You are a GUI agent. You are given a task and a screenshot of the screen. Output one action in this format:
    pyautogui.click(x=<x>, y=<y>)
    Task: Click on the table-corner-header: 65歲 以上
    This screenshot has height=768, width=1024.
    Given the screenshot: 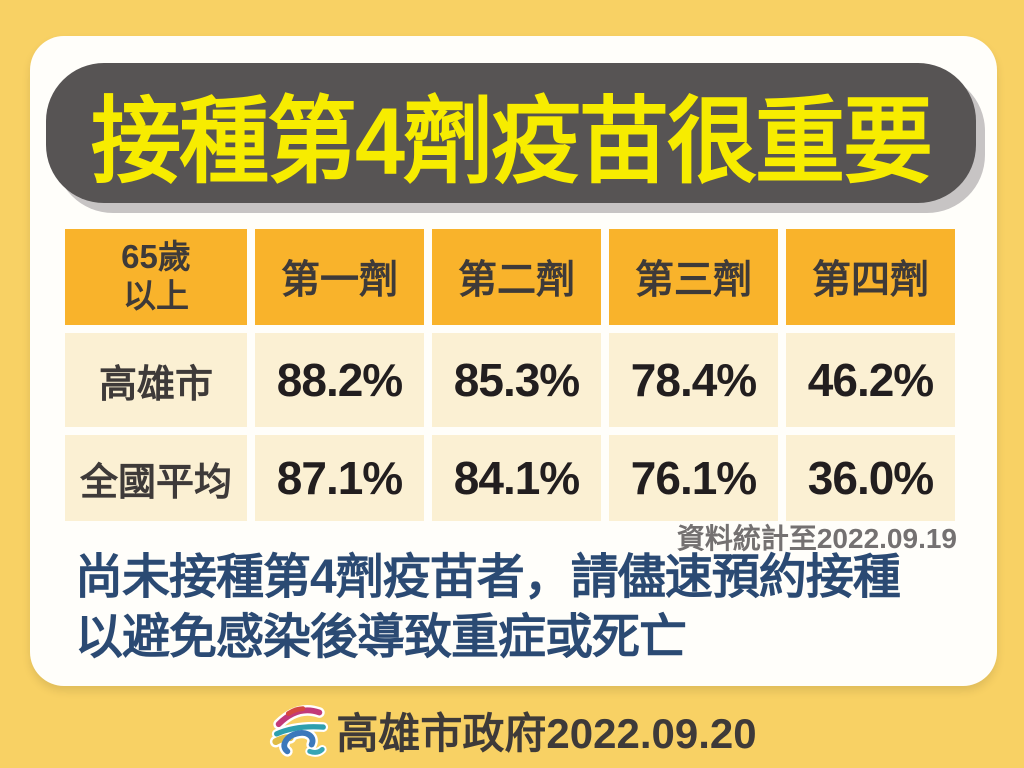 What is the action you would take?
    pyautogui.click(x=156, y=277)
    